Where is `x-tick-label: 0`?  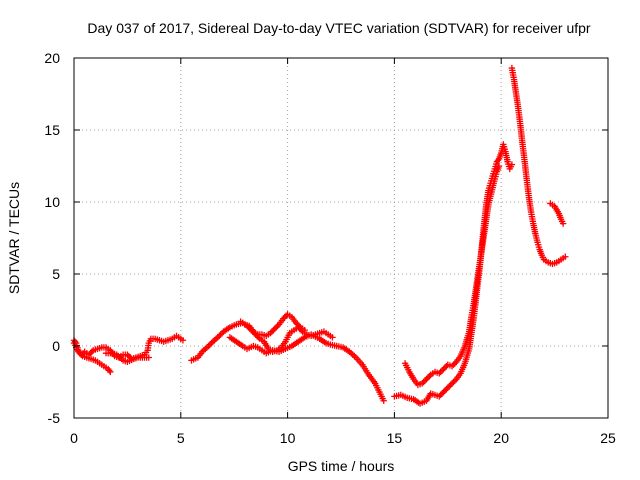
x-tick-label: 0 is located at coordinates (74, 438).